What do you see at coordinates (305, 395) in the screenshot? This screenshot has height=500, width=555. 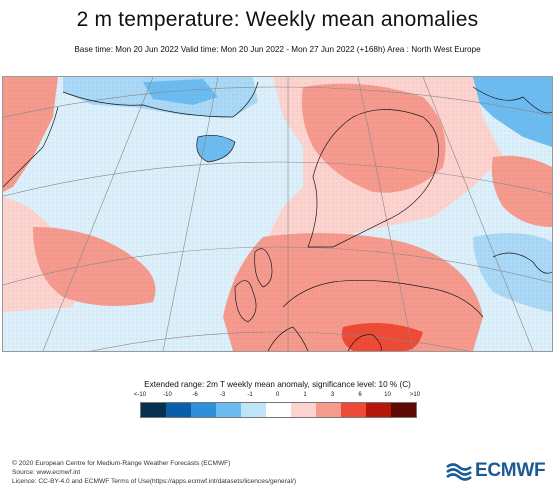 I see `legend-tick: 1` at bounding box center [305, 395].